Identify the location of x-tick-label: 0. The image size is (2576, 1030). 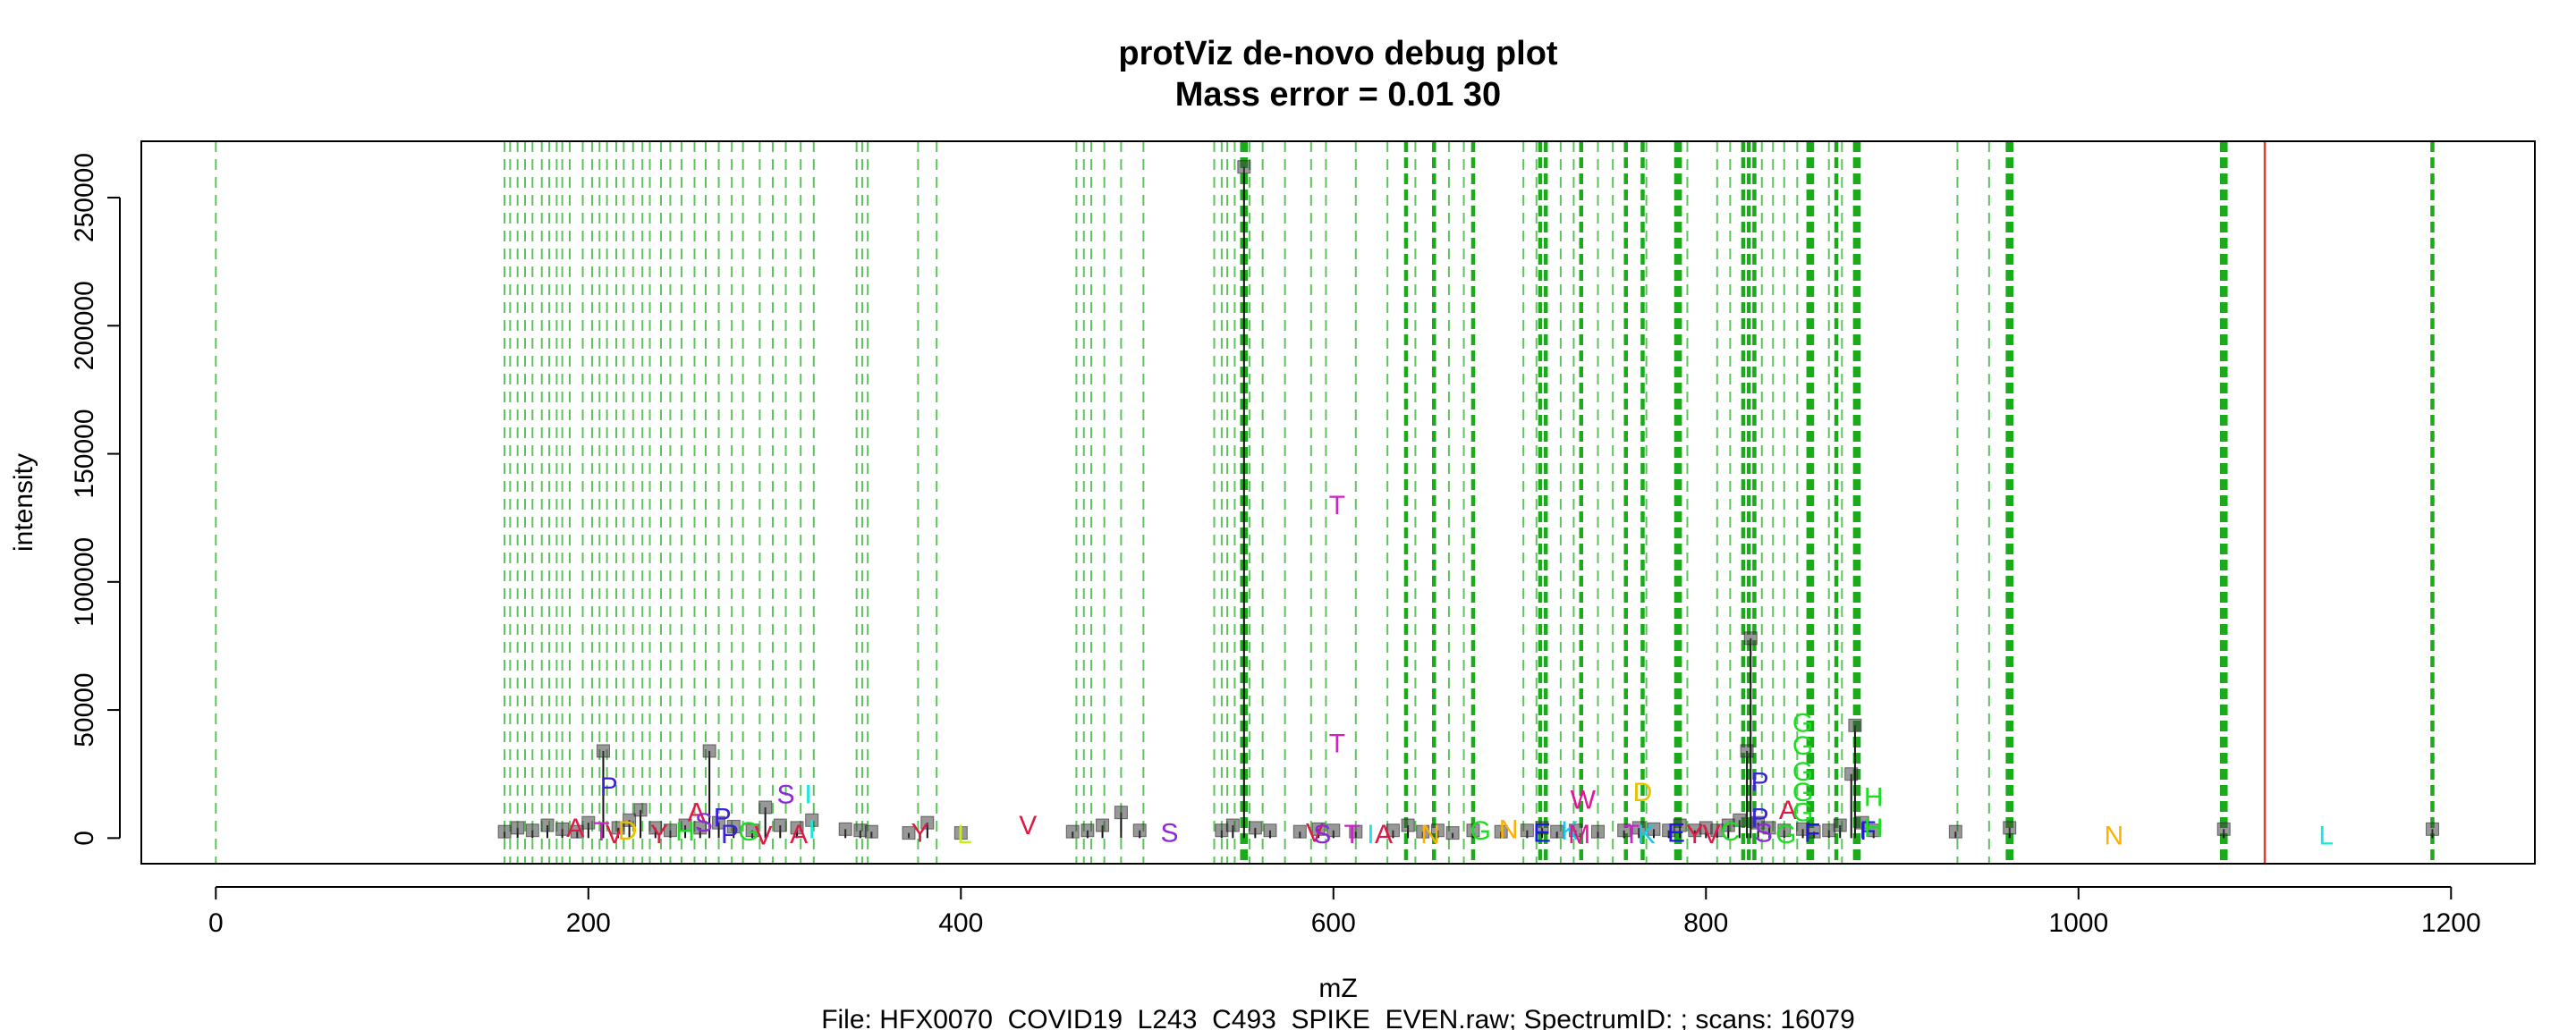
(216, 923).